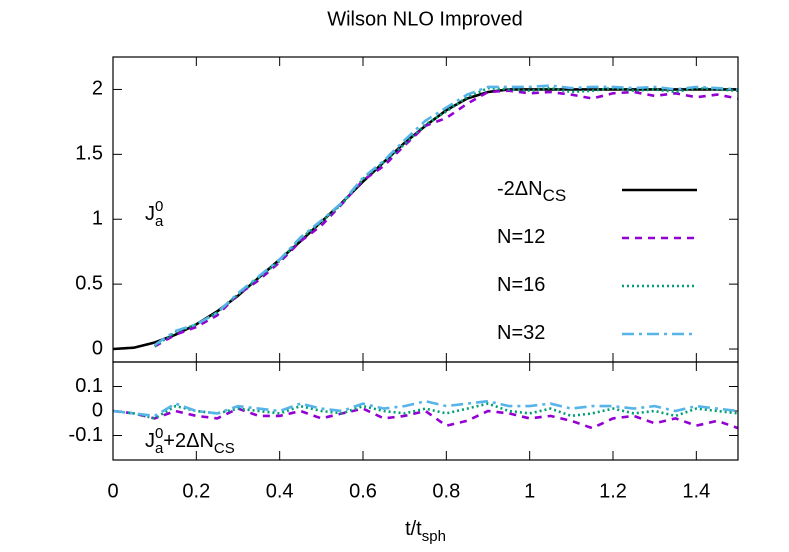  I want to click on legend-label: N=32, so click(521, 333).